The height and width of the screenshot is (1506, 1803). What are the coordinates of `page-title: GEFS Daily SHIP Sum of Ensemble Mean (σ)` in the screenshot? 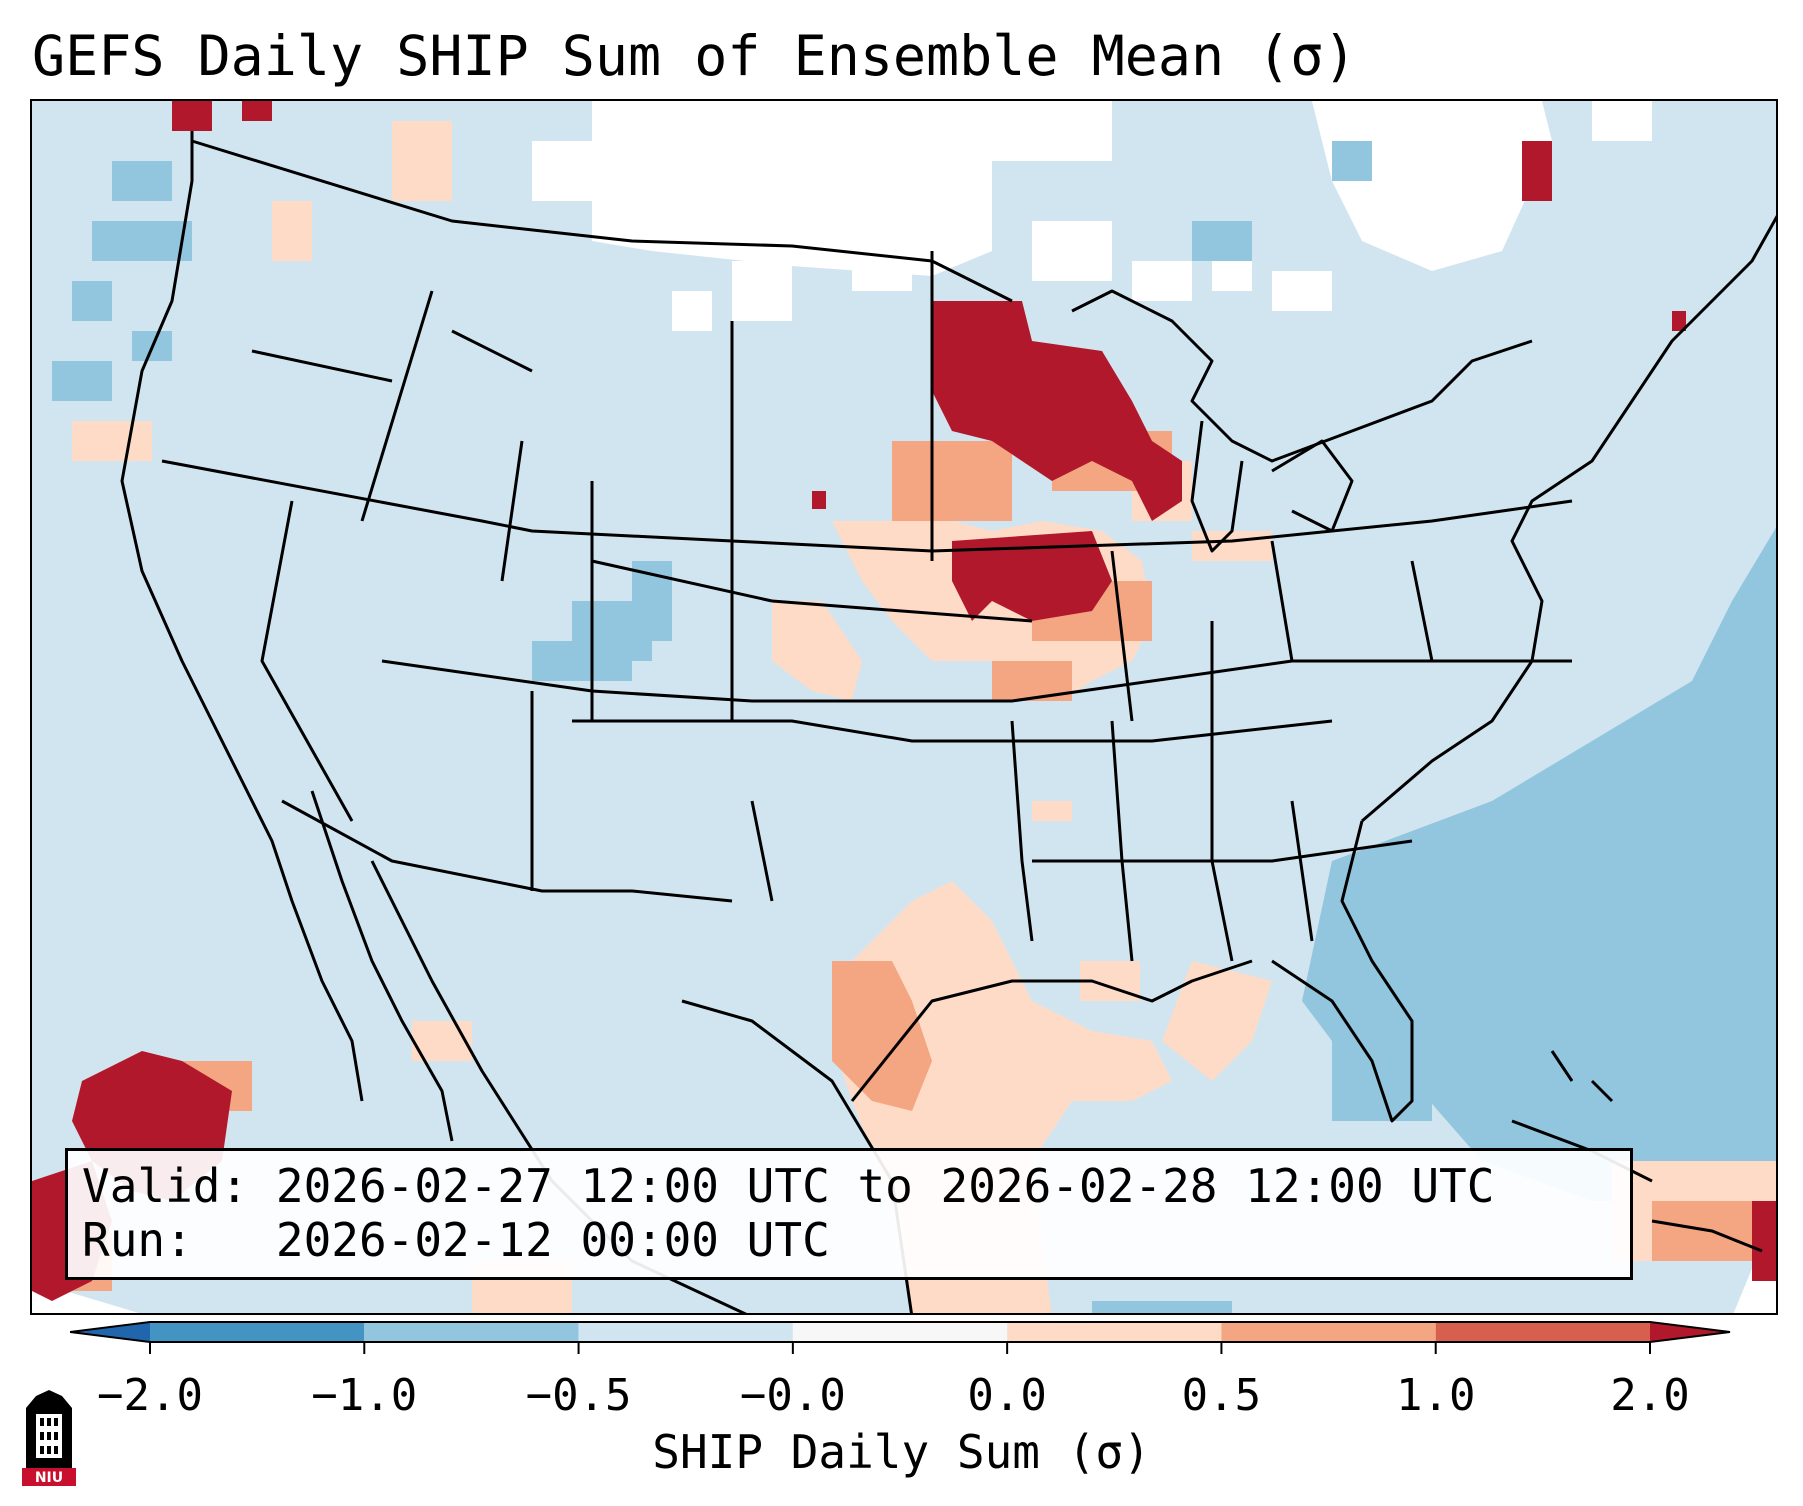 It's located at (694, 56).